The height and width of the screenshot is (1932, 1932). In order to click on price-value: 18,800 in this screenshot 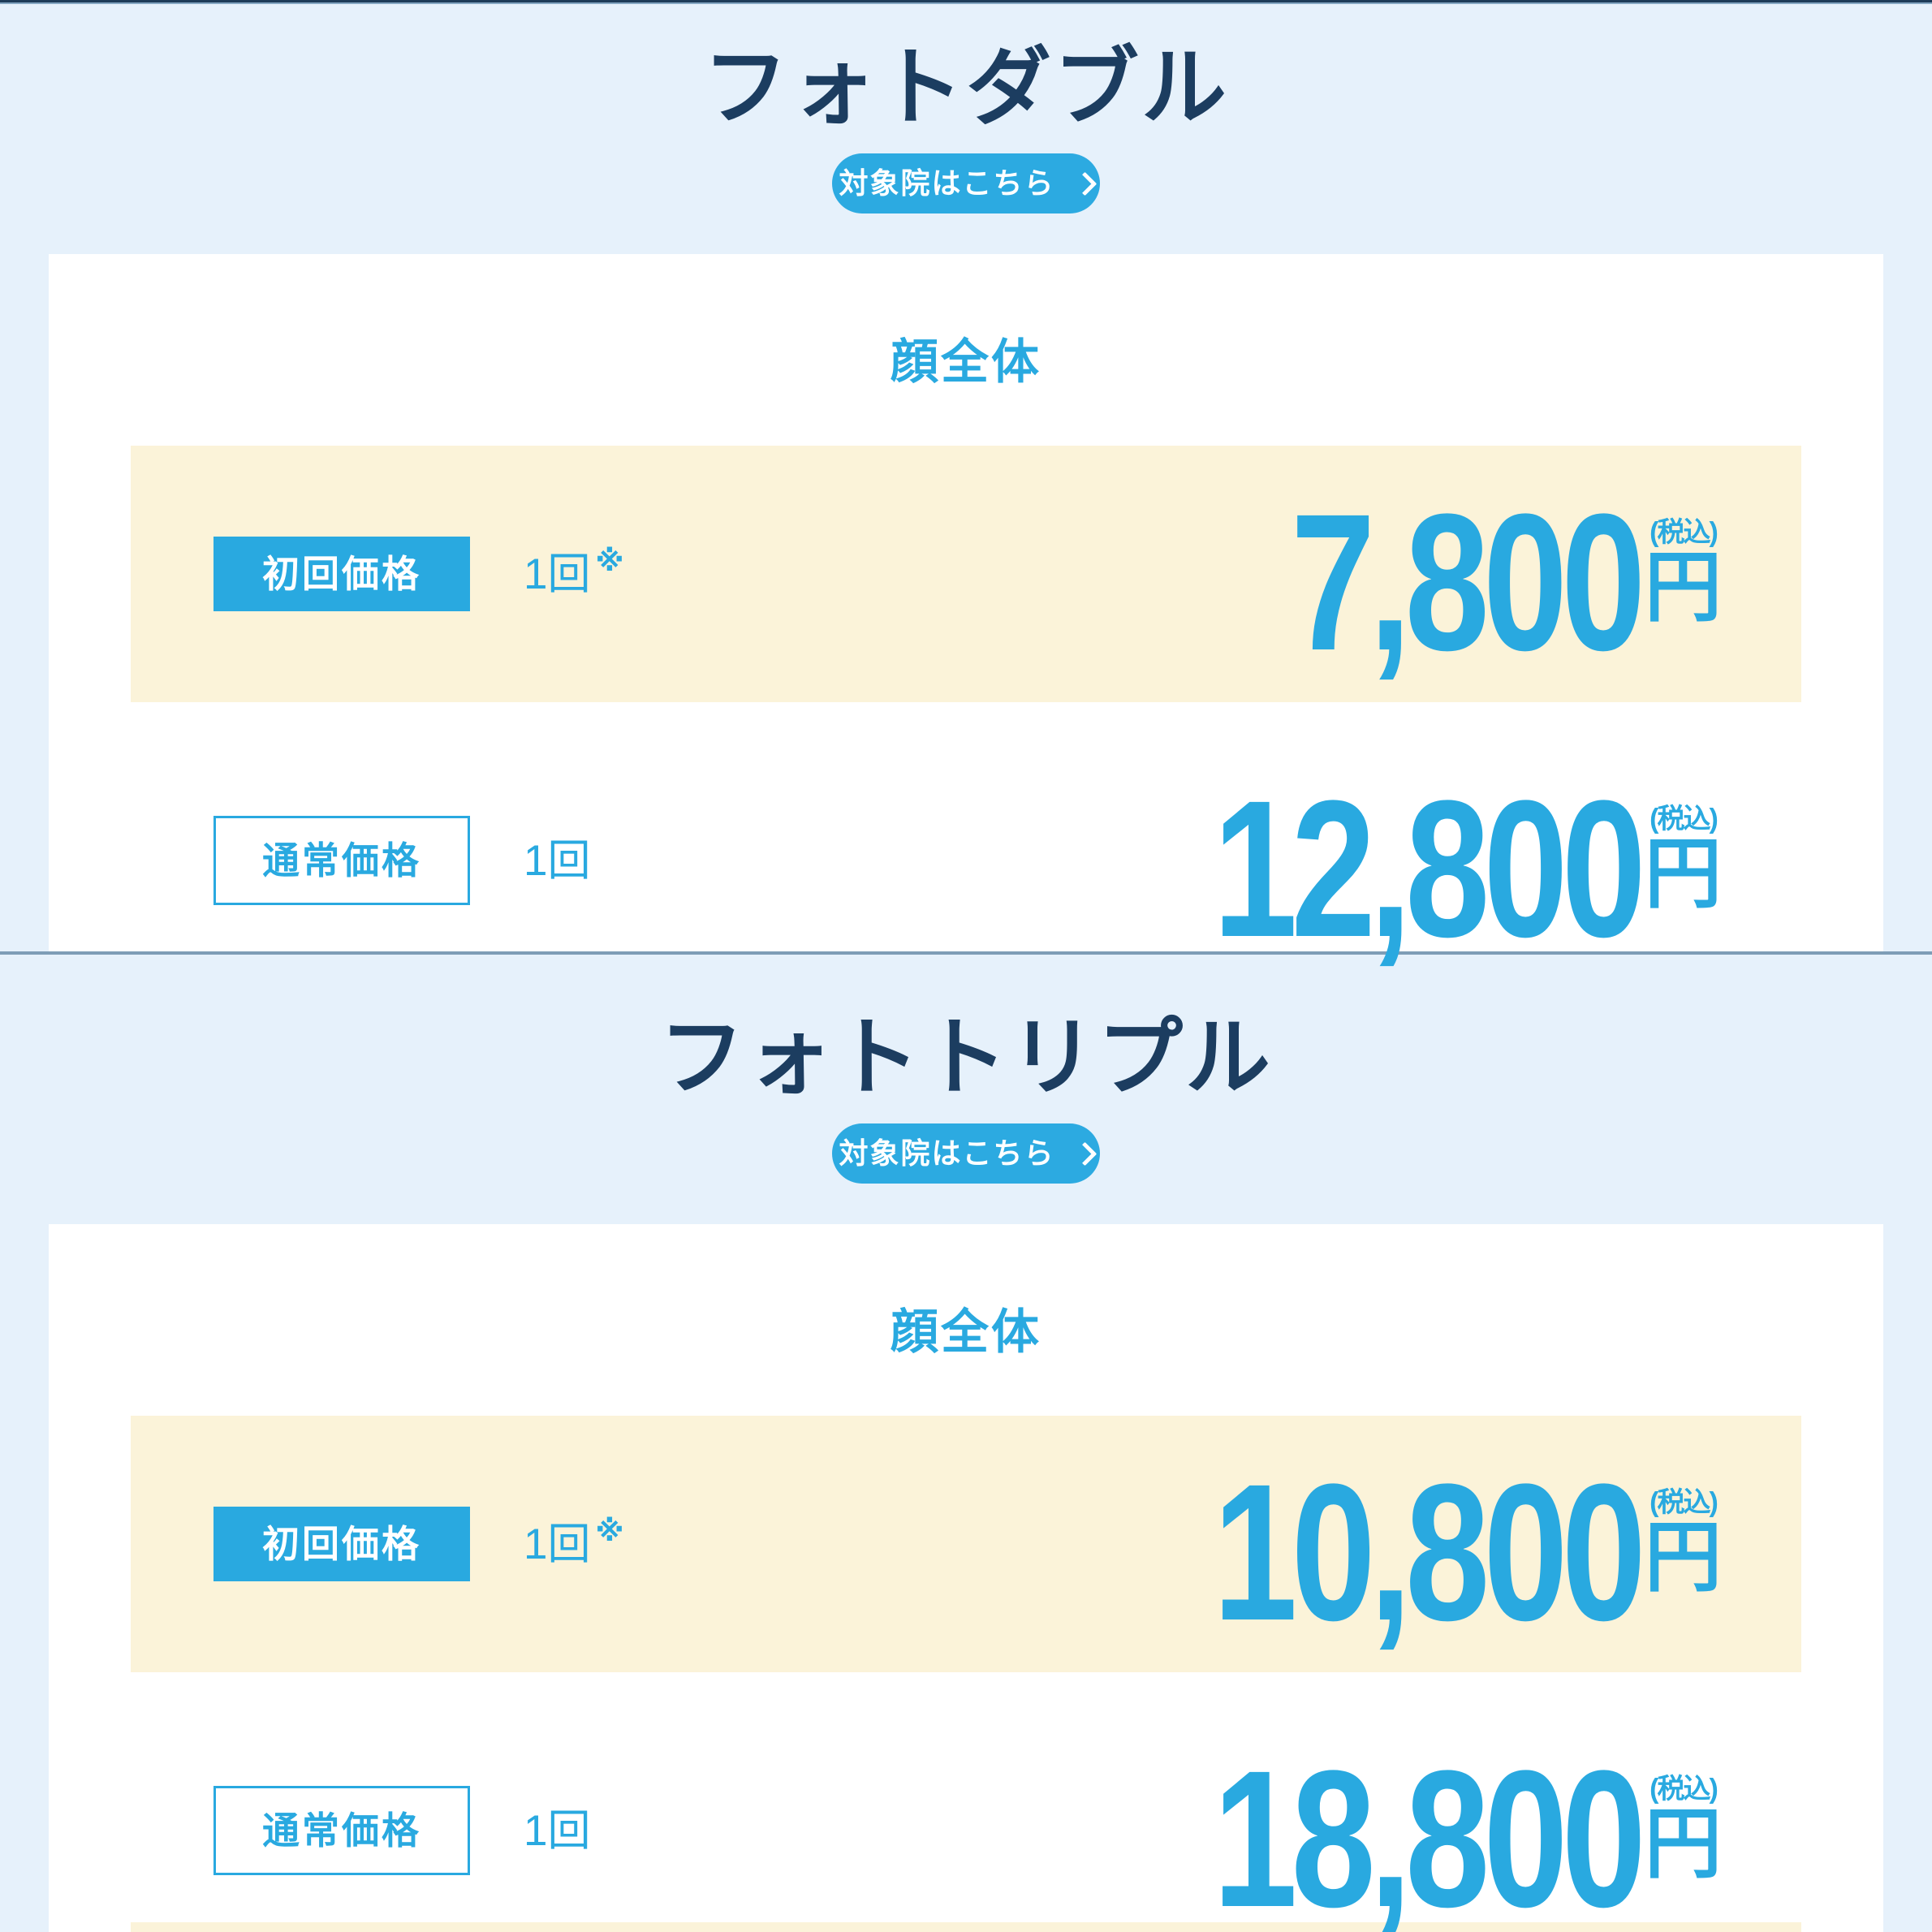, I will do `click(1429, 1831)`.